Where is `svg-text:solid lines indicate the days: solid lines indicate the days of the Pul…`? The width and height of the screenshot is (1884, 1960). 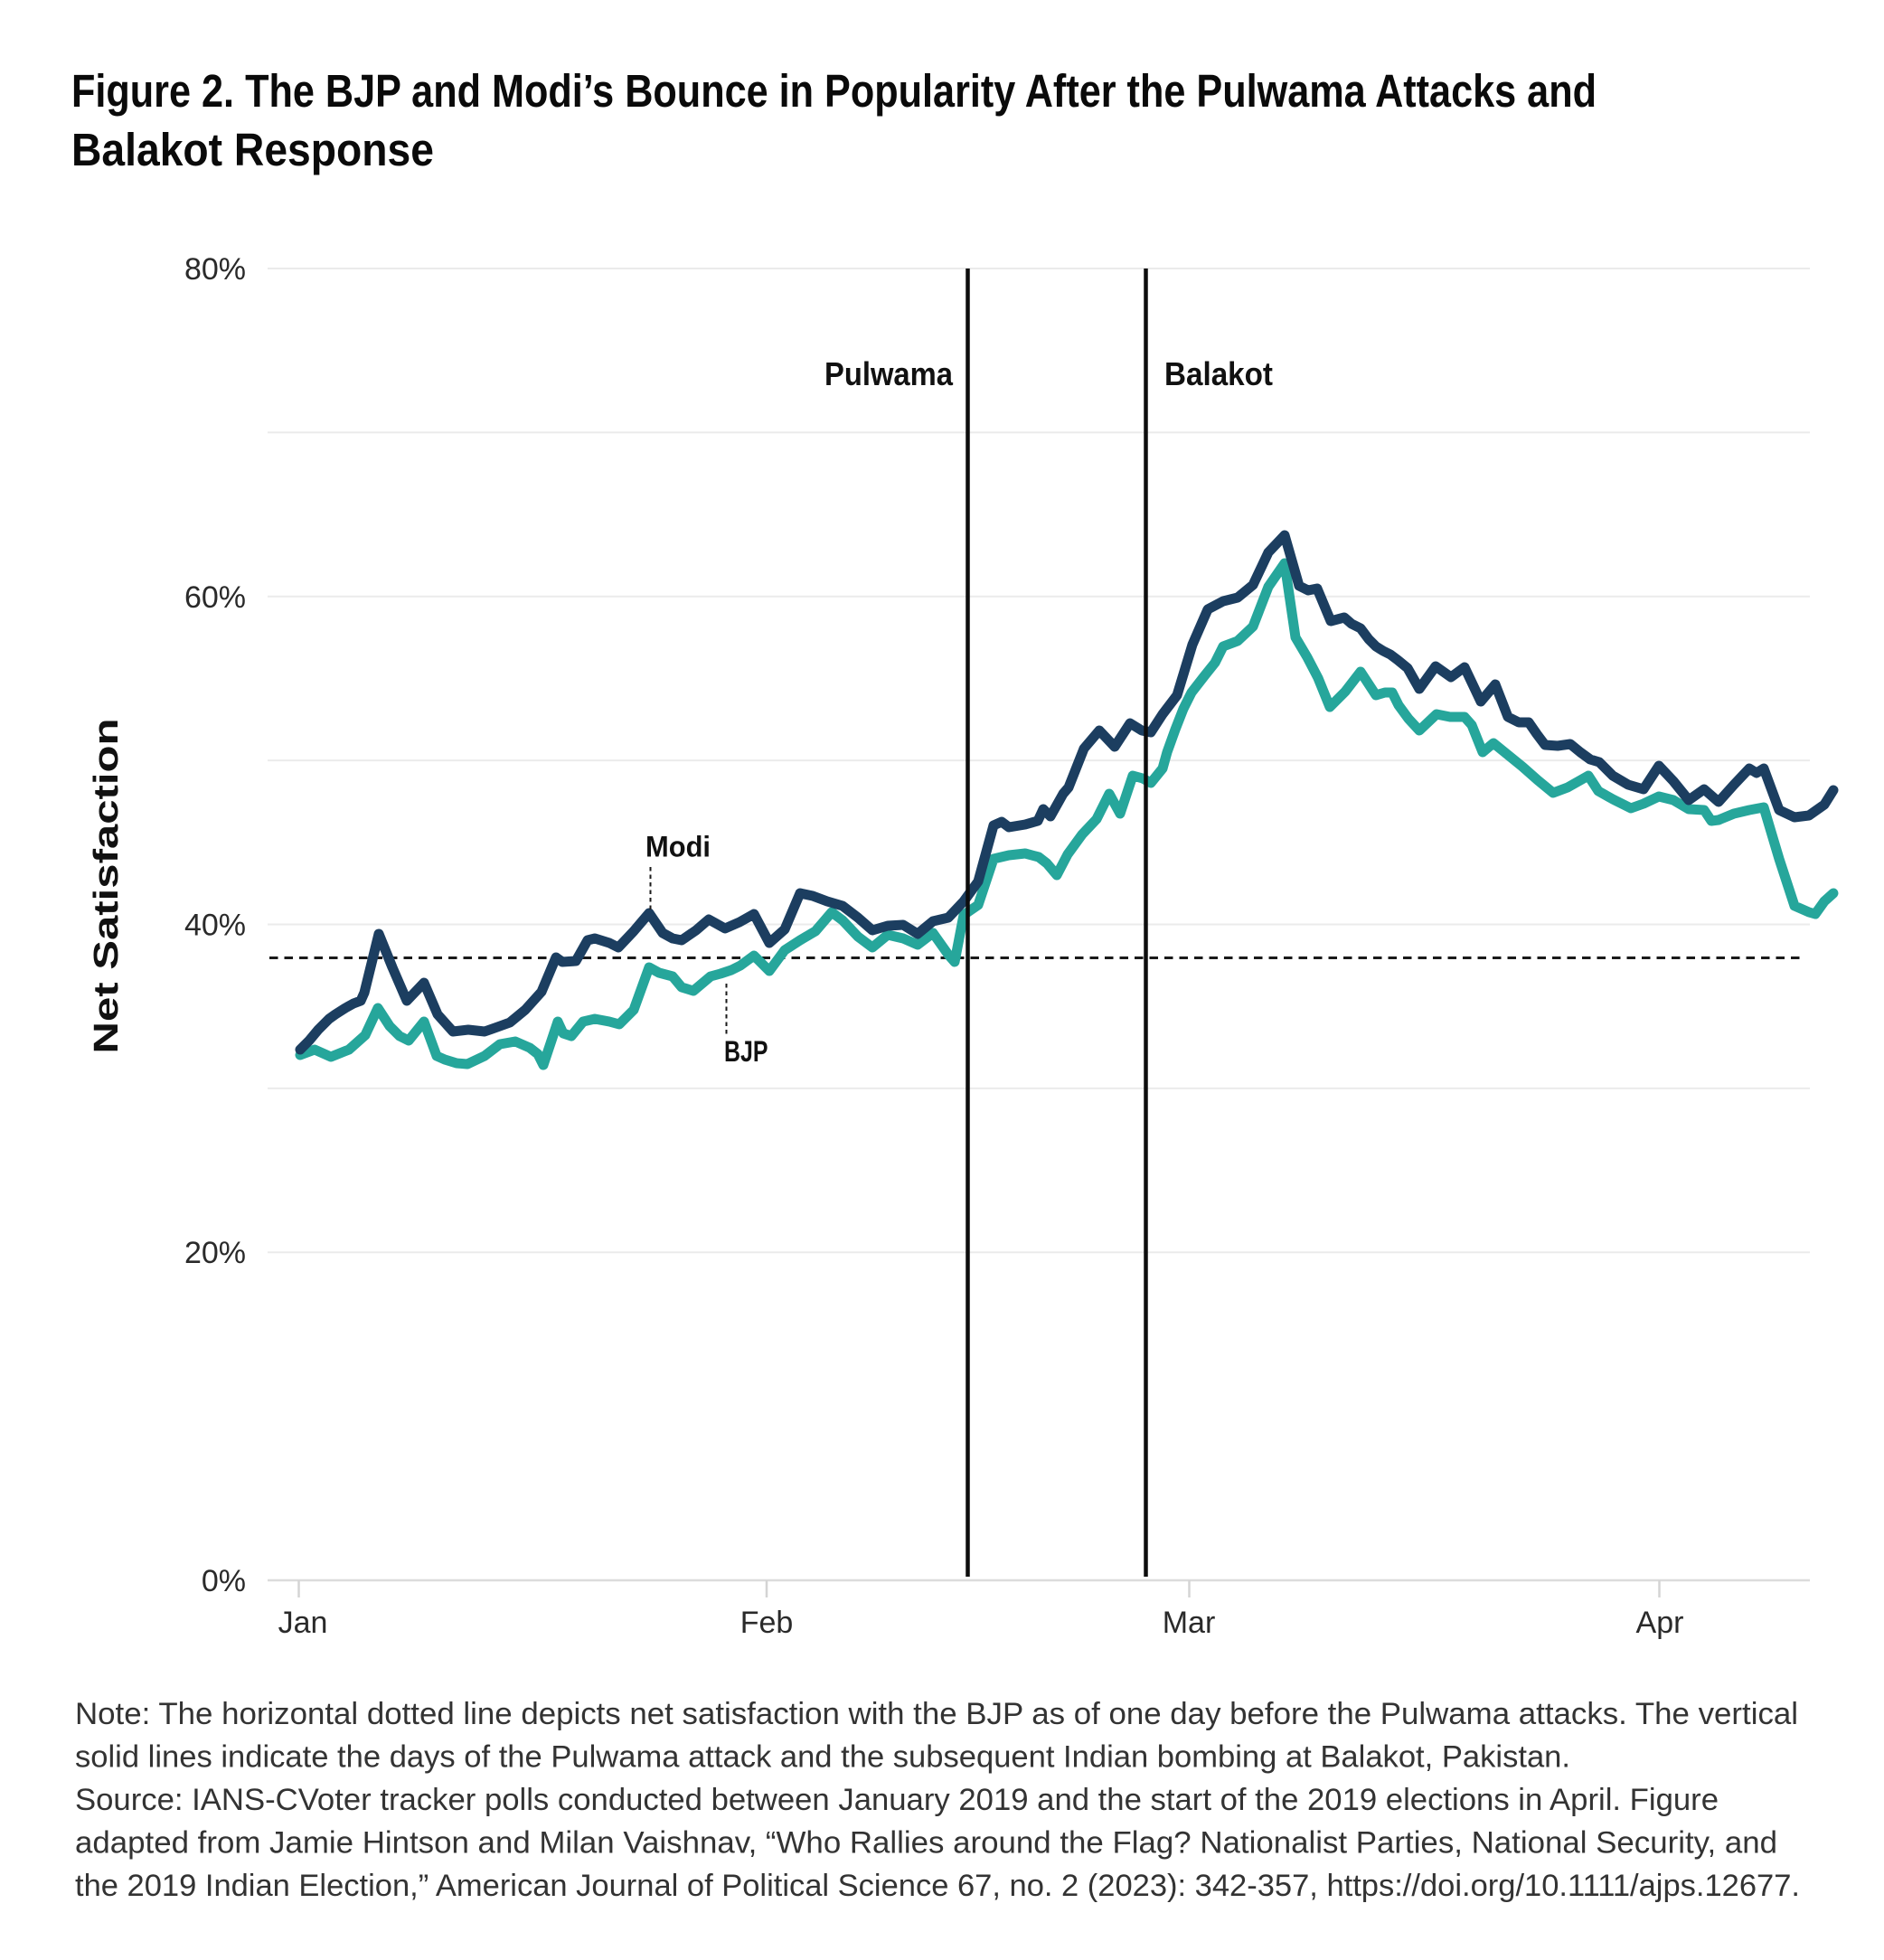
svg-text:solid lines indicate the days: solid lines indicate the days of the Pul… is located at coordinates (822, 1757).